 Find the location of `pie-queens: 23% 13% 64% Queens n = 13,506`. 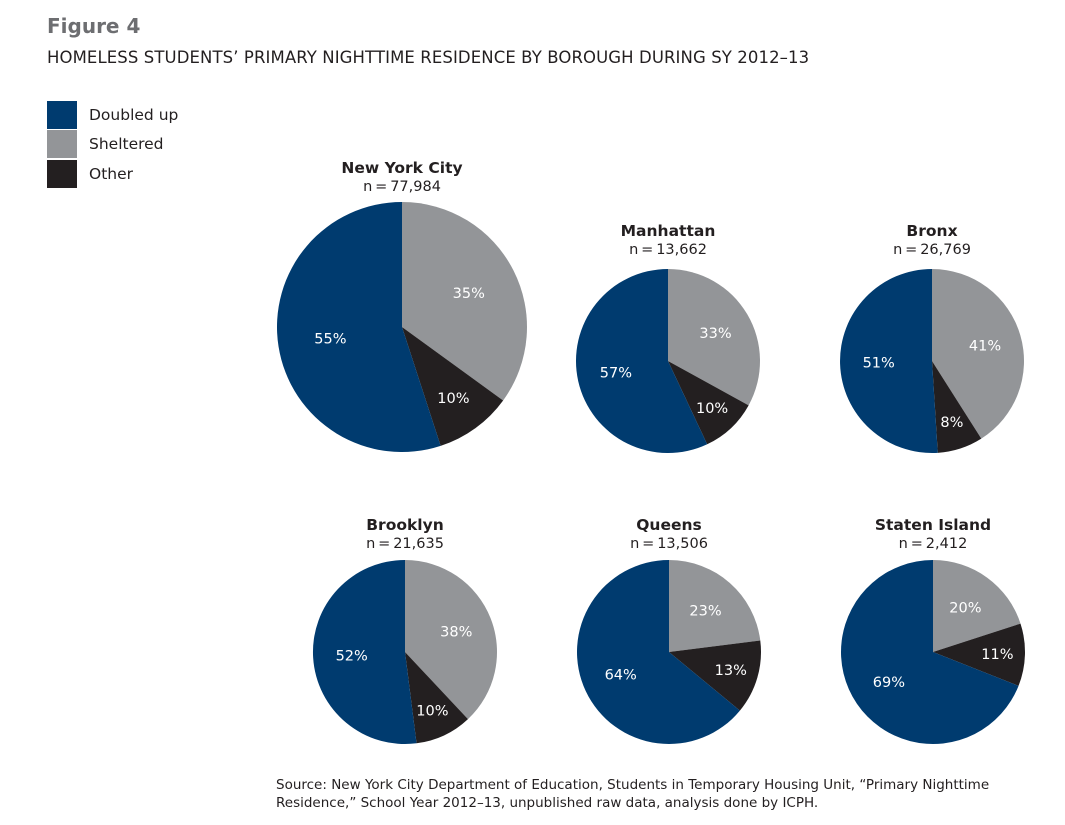

pie-queens: 23% 13% 64% Queens n = 13,506 is located at coordinates (669, 630).